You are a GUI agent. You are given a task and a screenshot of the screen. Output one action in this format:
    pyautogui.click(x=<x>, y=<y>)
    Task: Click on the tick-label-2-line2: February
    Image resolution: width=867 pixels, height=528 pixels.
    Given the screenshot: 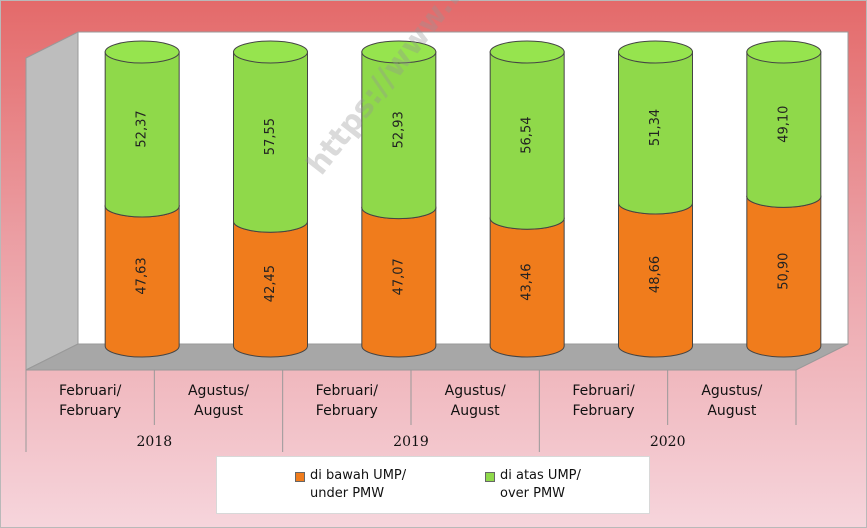 What is the action you would take?
    pyautogui.click(x=347, y=411)
    